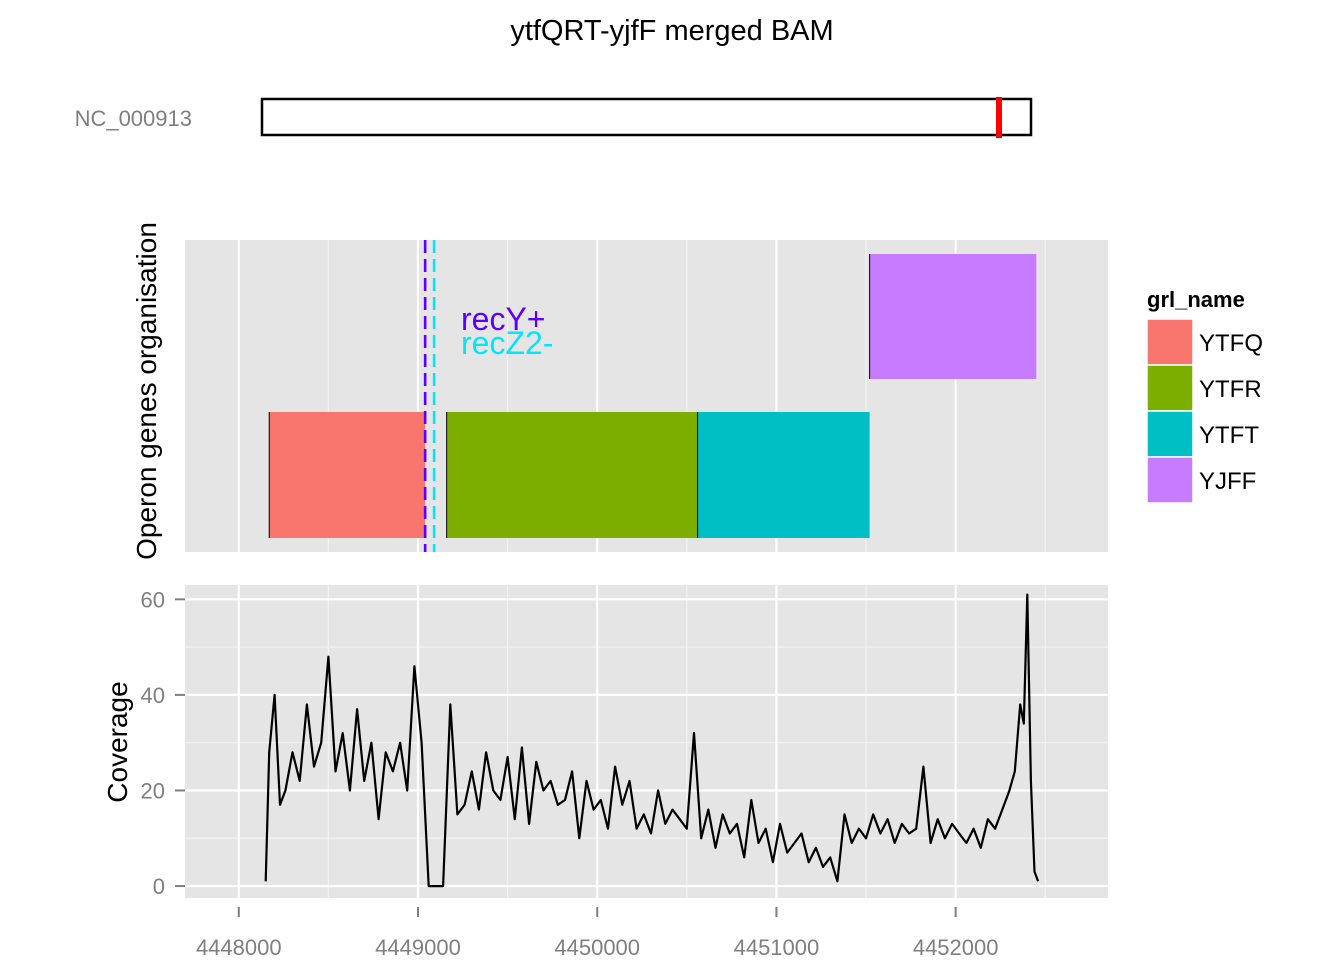 The width and height of the screenshot is (1344, 960). Describe the element at coordinates (1170, 342) in the screenshot. I see `legend-swatch-ytfq` at that location.